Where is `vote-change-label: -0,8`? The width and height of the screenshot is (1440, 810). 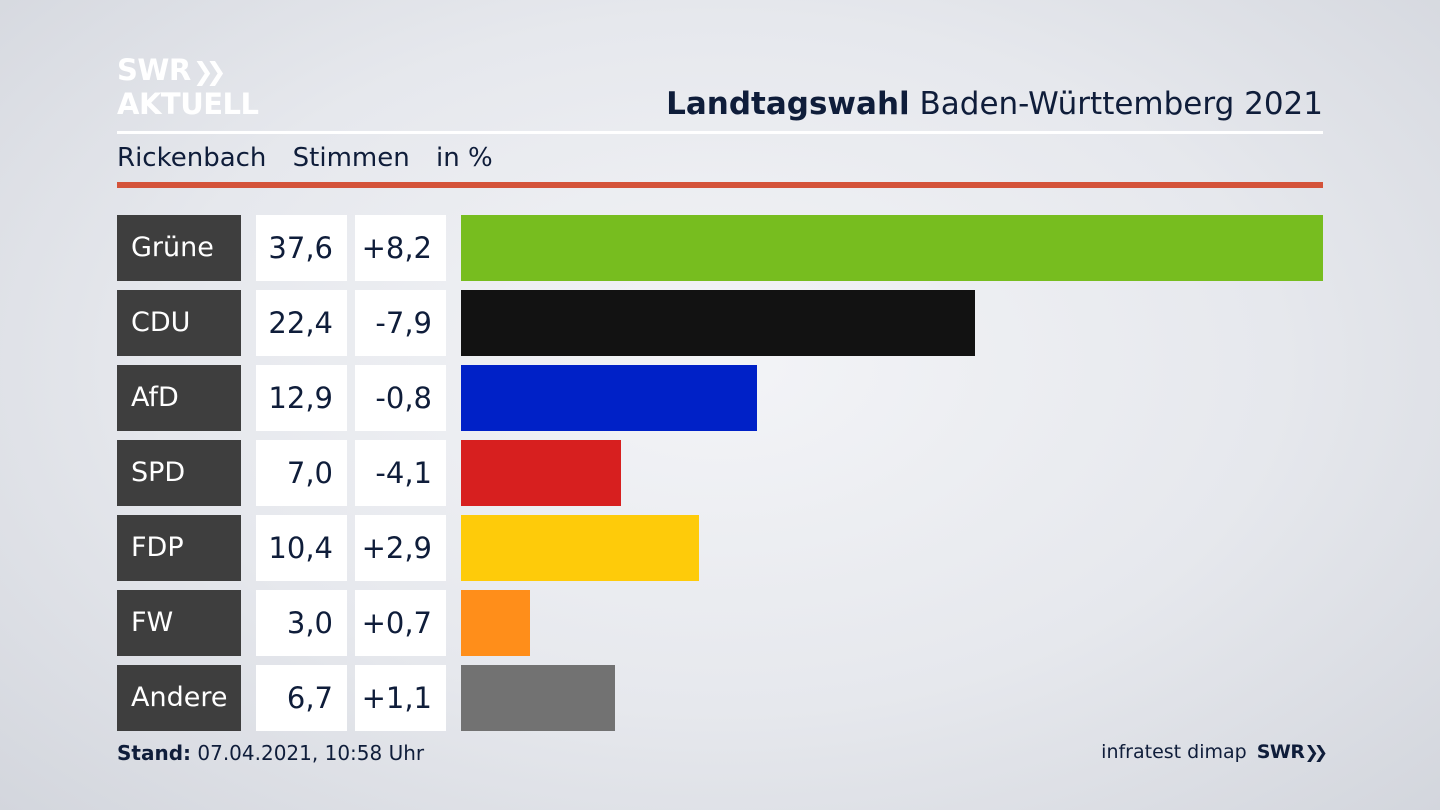 vote-change-label: -0,8 is located at coordinates (400, 398).